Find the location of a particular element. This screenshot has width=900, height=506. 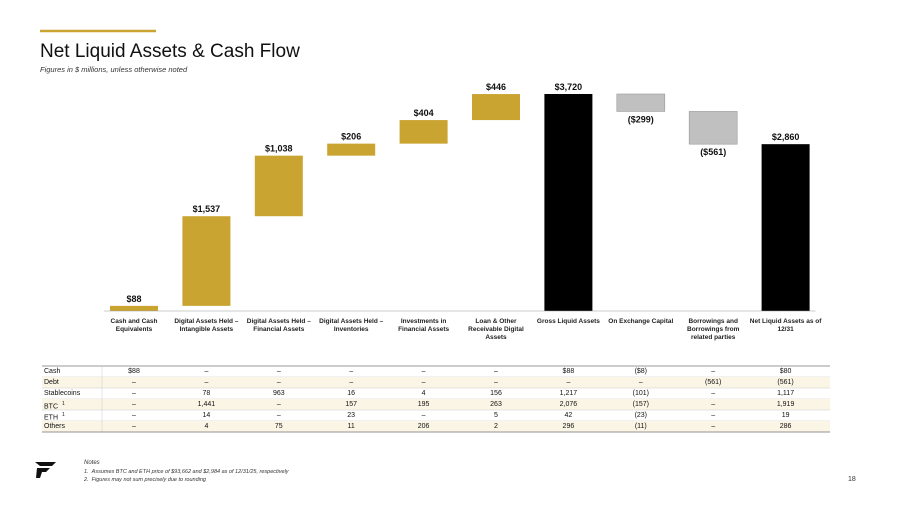

table-cell: 42 is located at coordinates (568, 415).